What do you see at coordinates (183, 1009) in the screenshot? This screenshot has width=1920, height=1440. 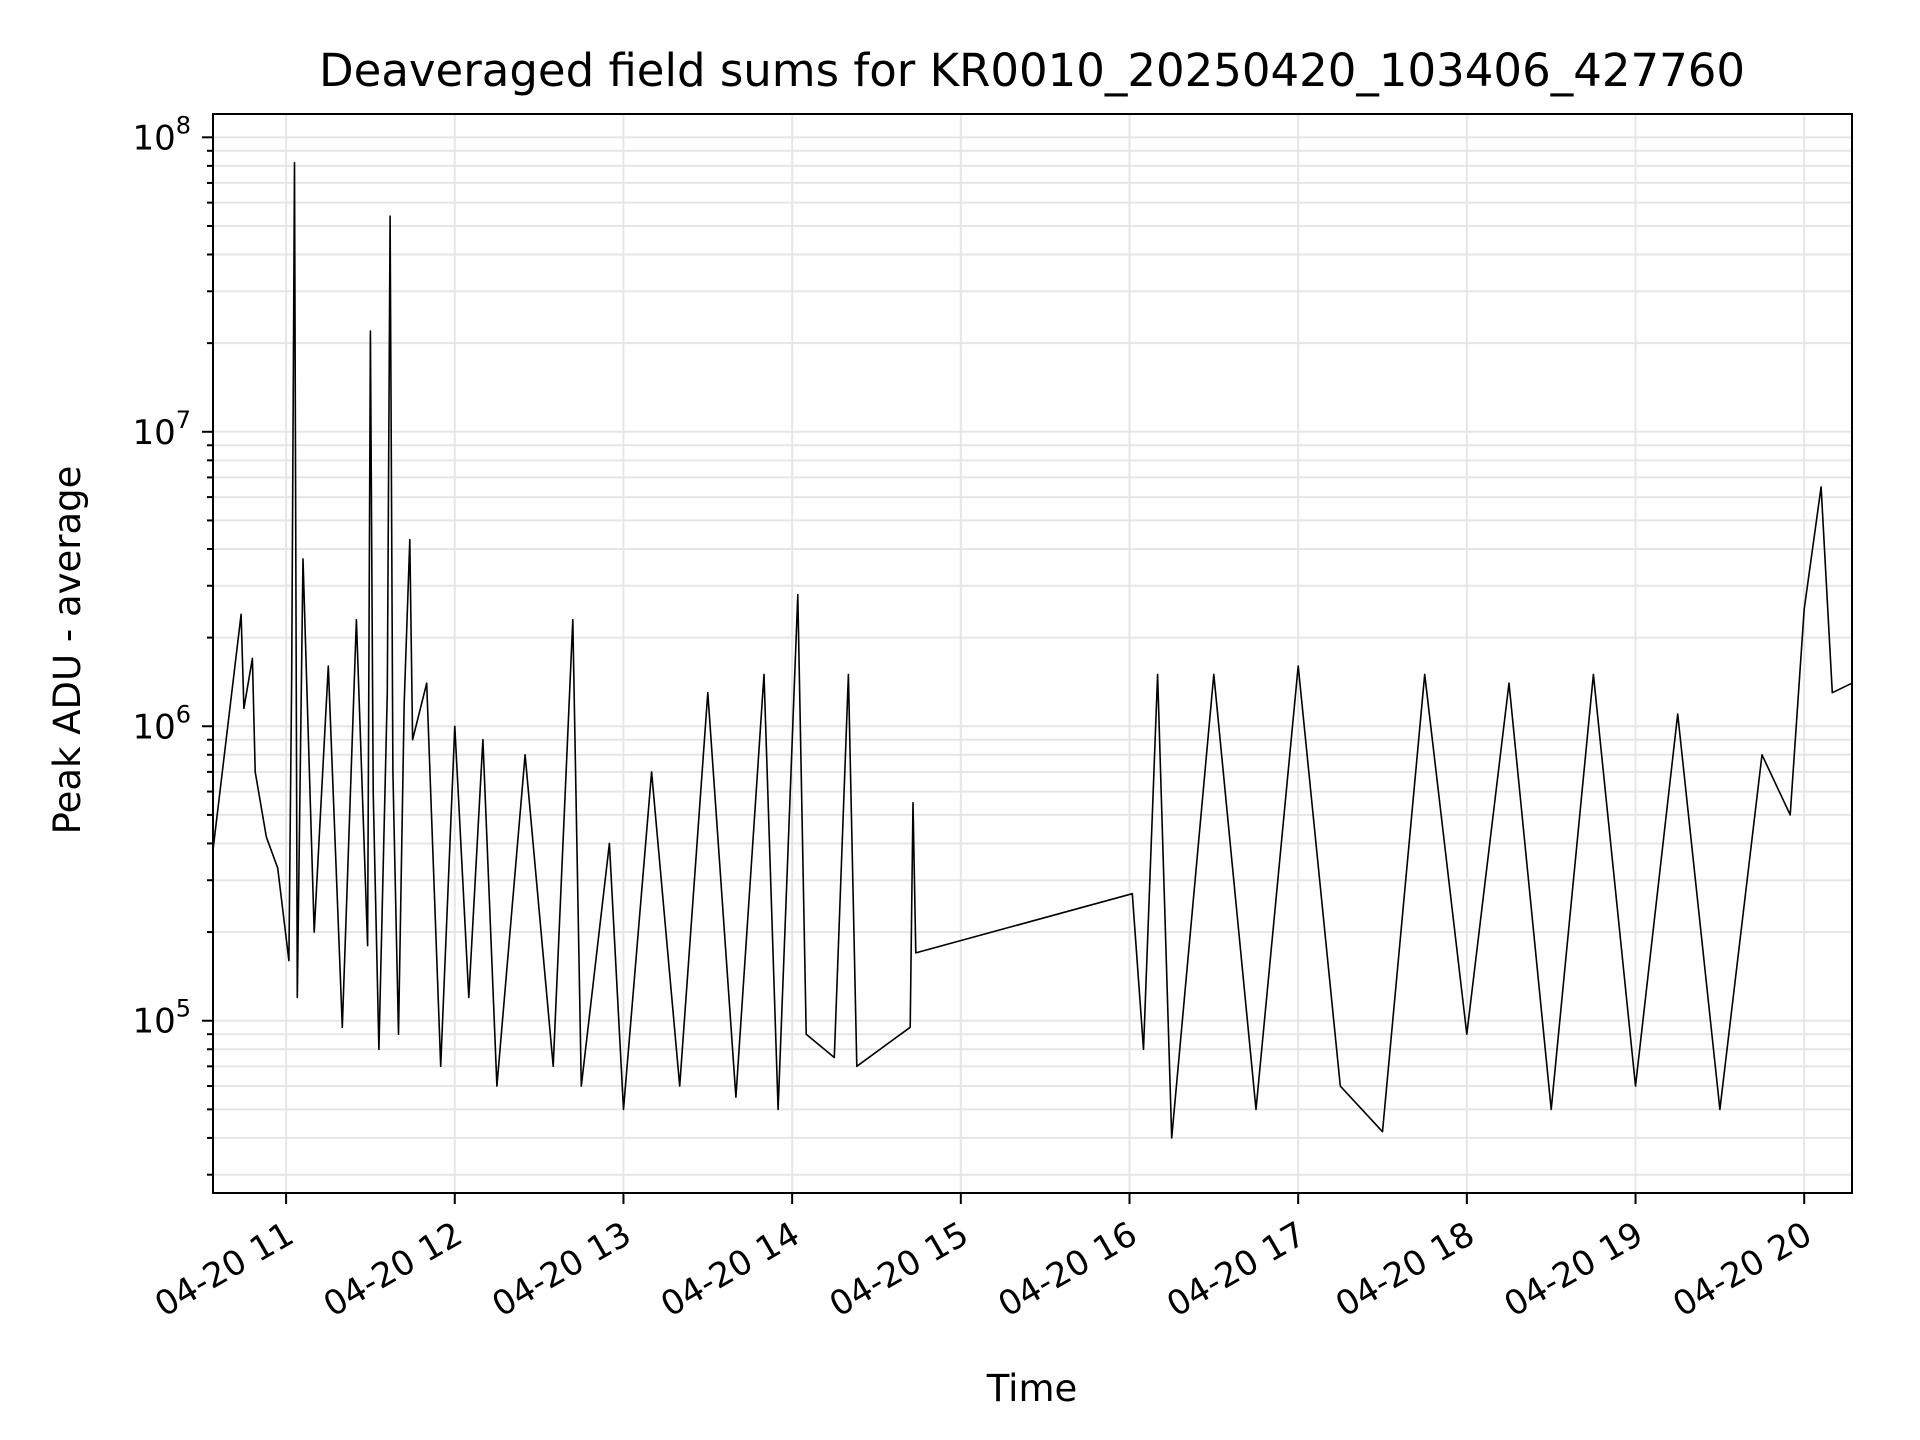 I see `y-tick-exponent: 5` at bounding box center [183, 1009].